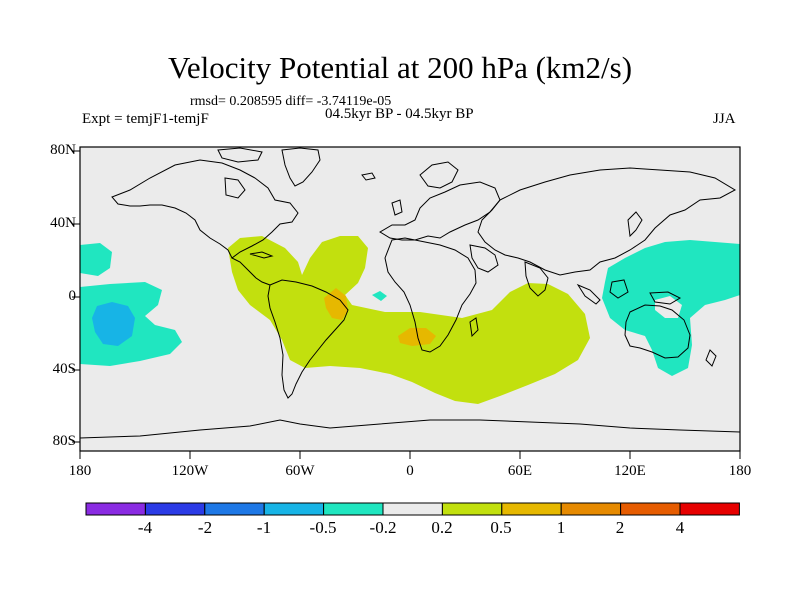 The width and height of the screenshot is (800, 600). I want to click on colorbar-label: 0.2, so click(442, 527).